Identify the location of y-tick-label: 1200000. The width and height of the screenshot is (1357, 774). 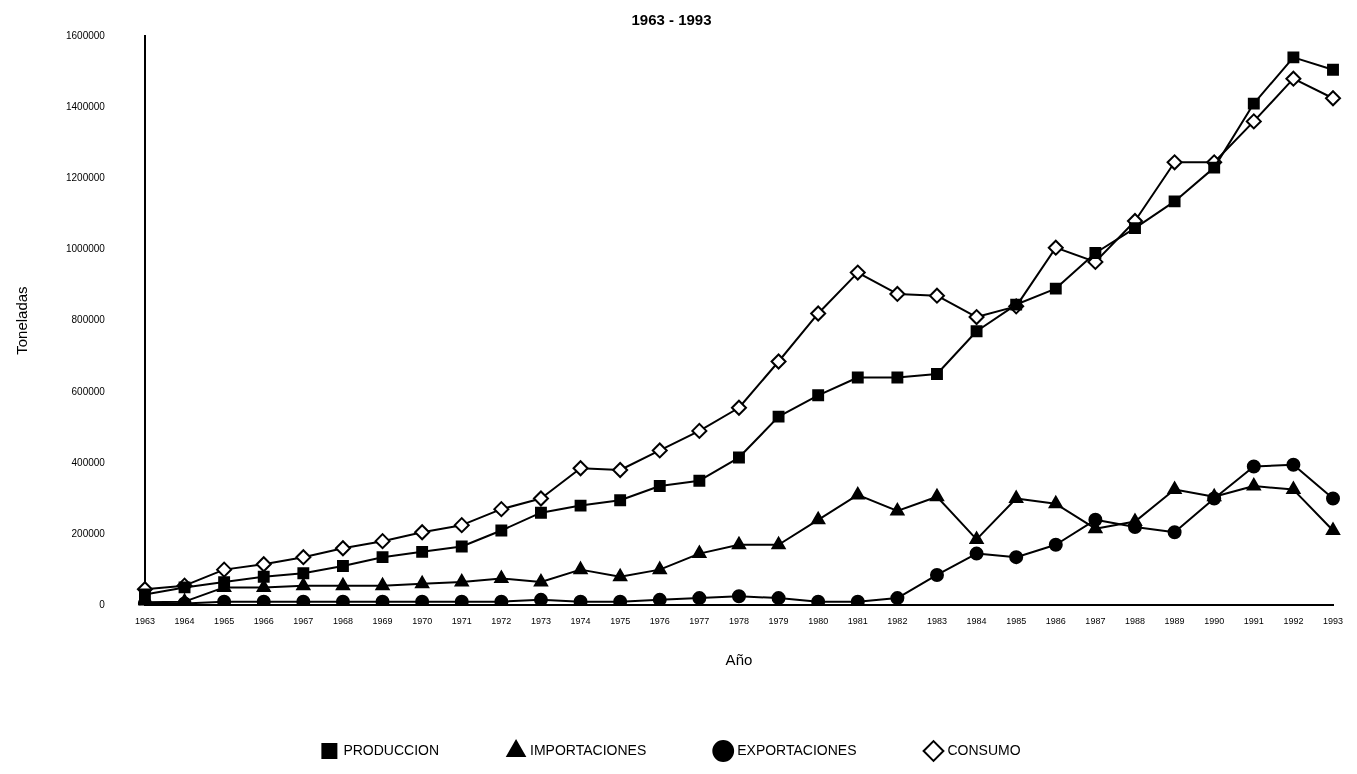
(85, 178).